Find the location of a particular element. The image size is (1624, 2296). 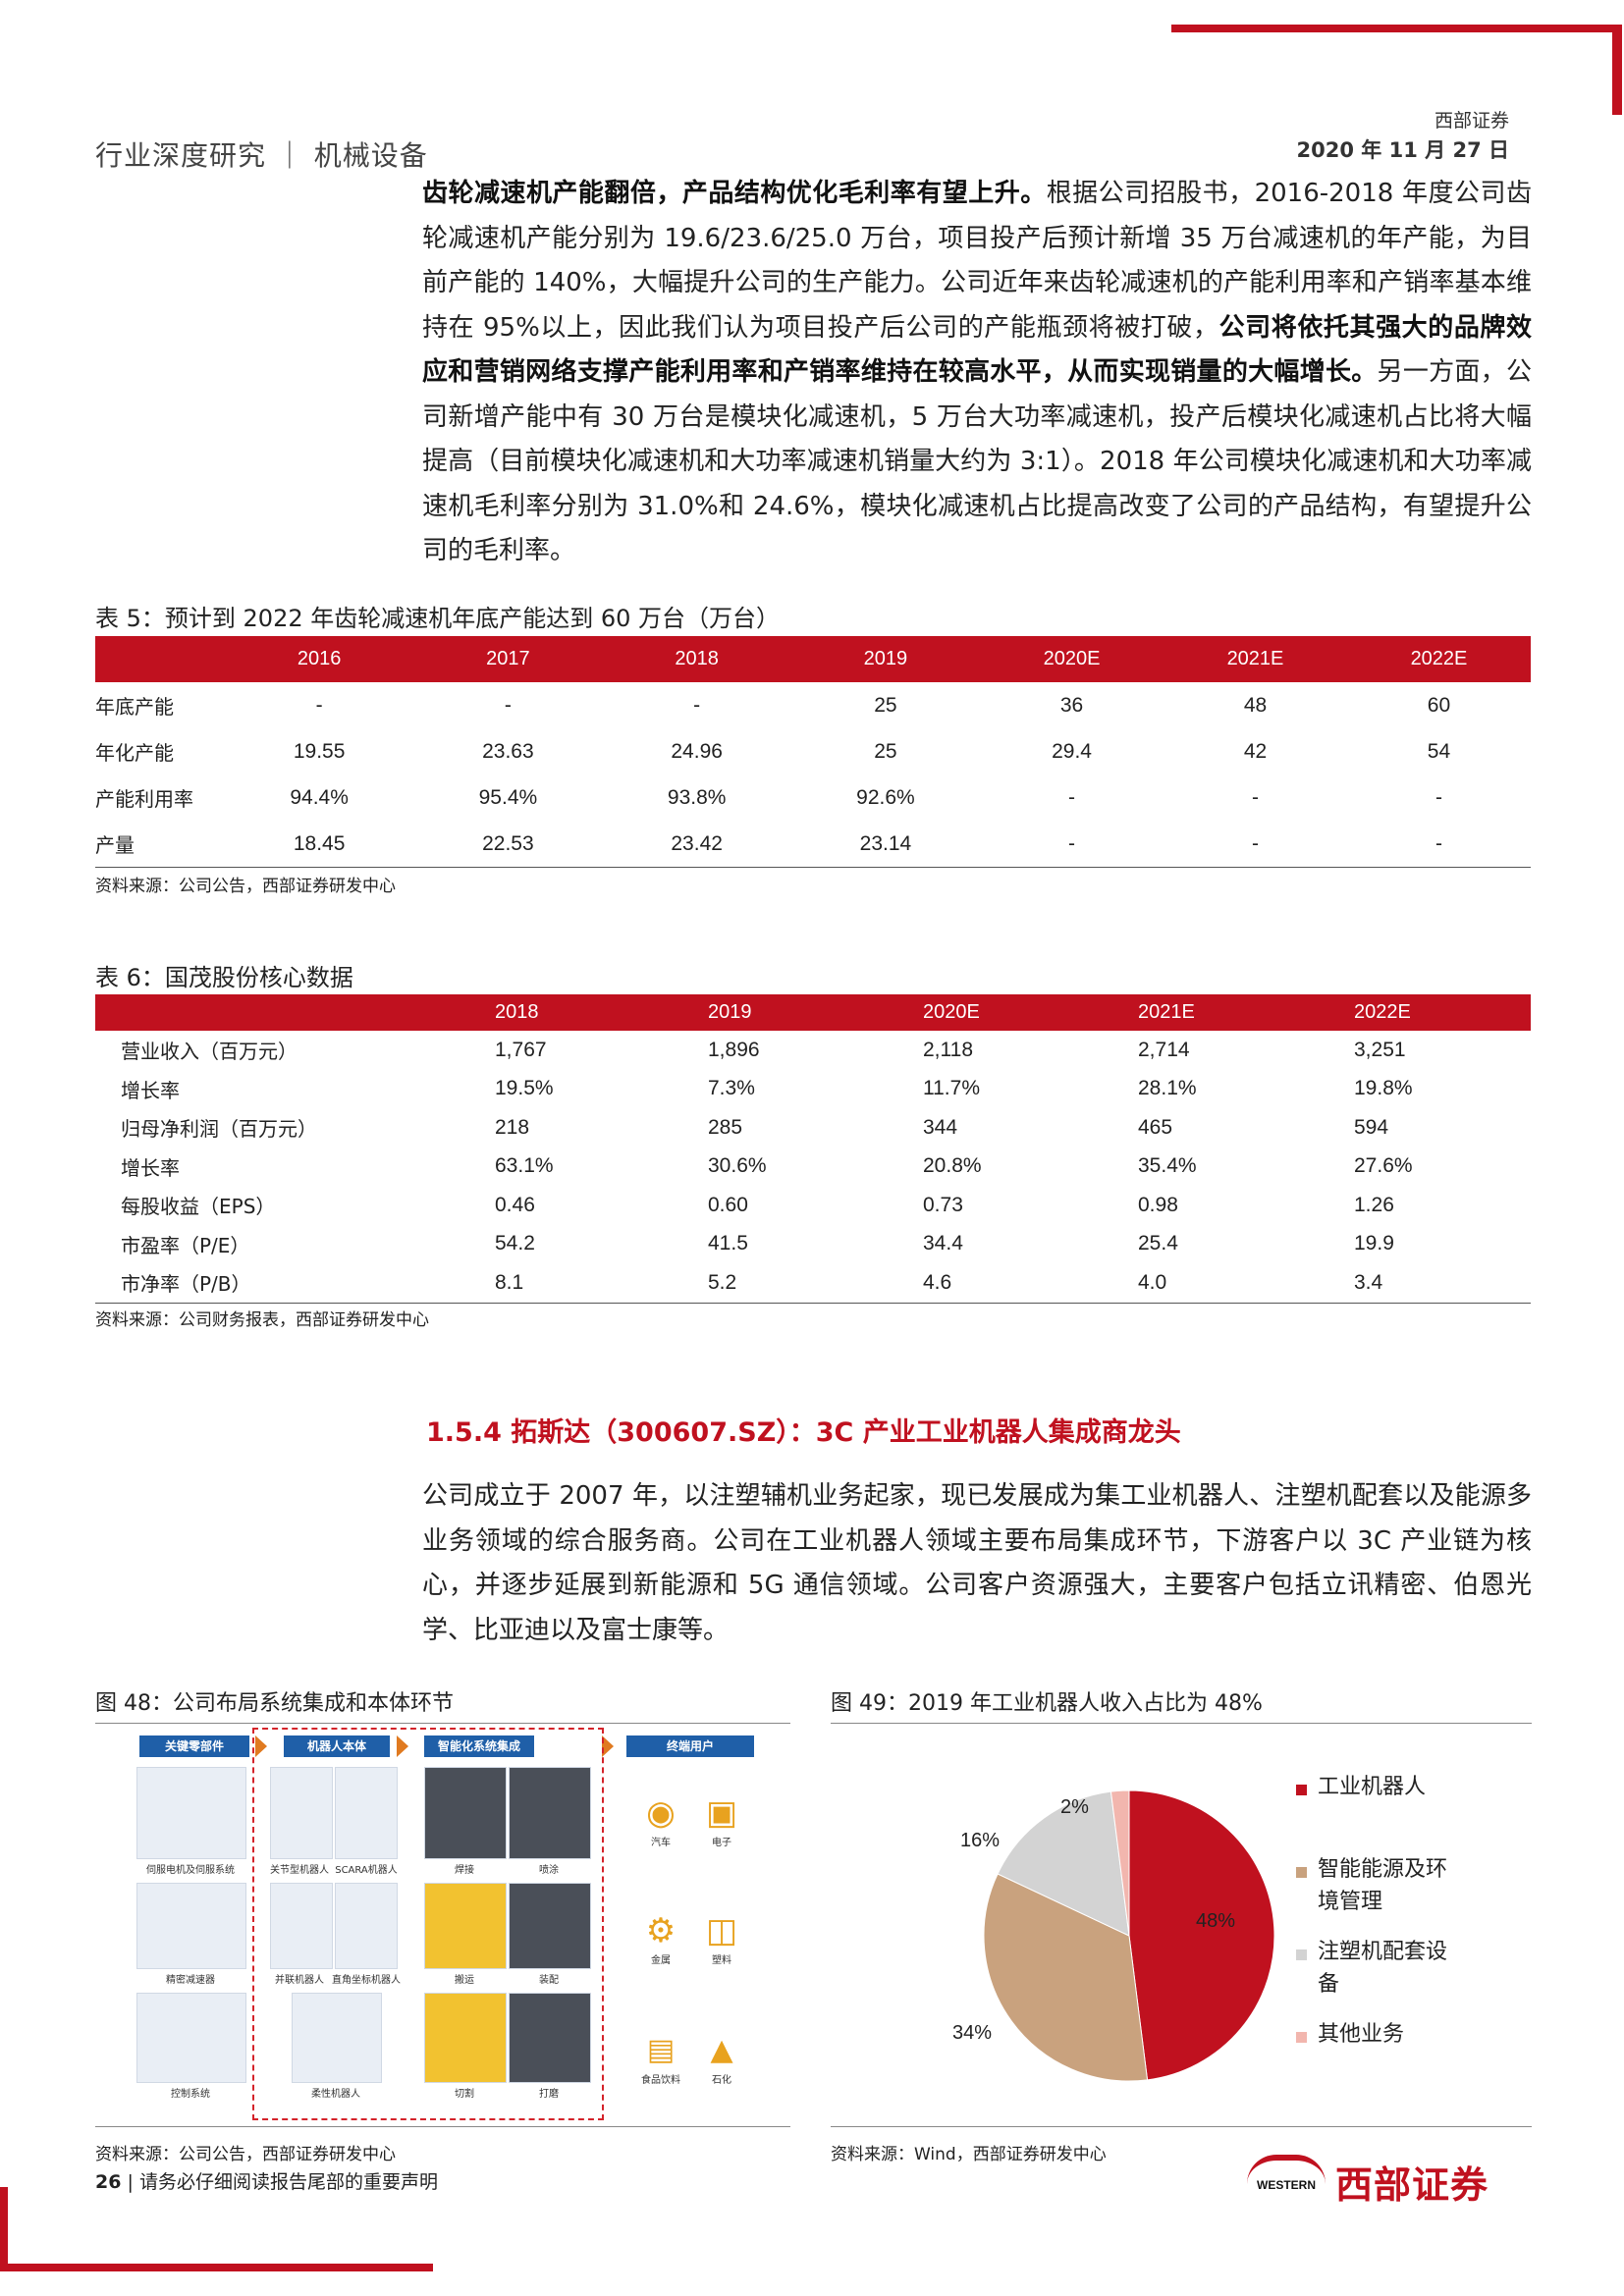

header-broker: 西部证券 is located at coordinates (1471, 121).